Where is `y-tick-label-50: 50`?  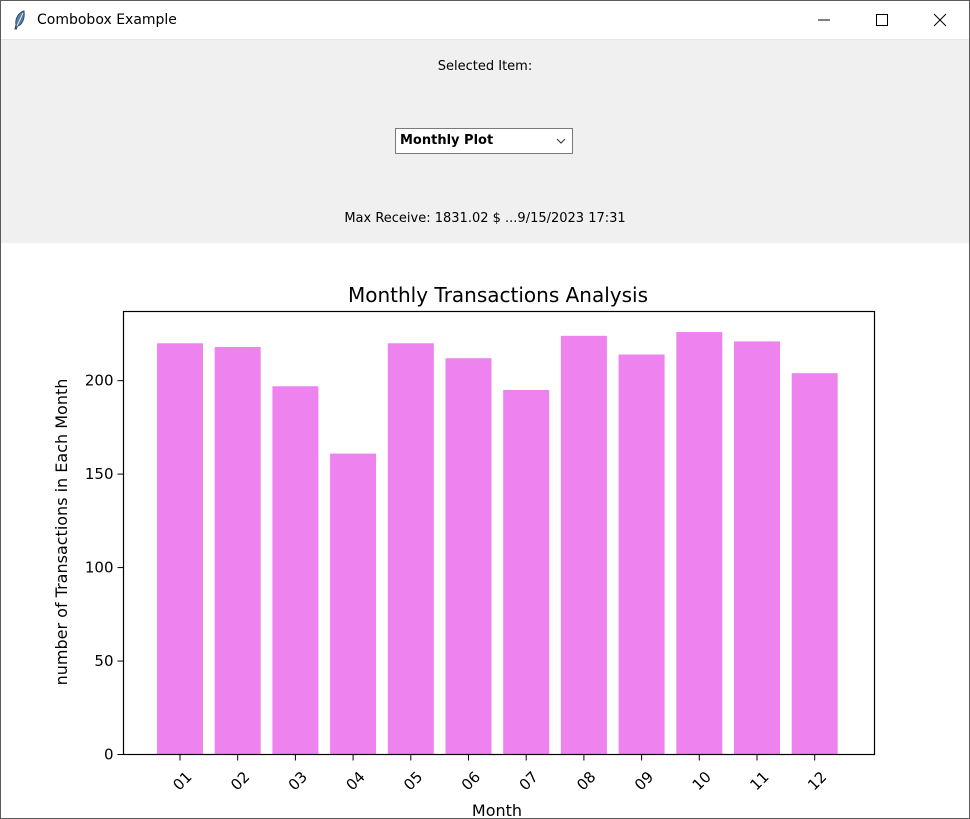
y-tick-label-50: 50 is located at coordinates (103, 661).